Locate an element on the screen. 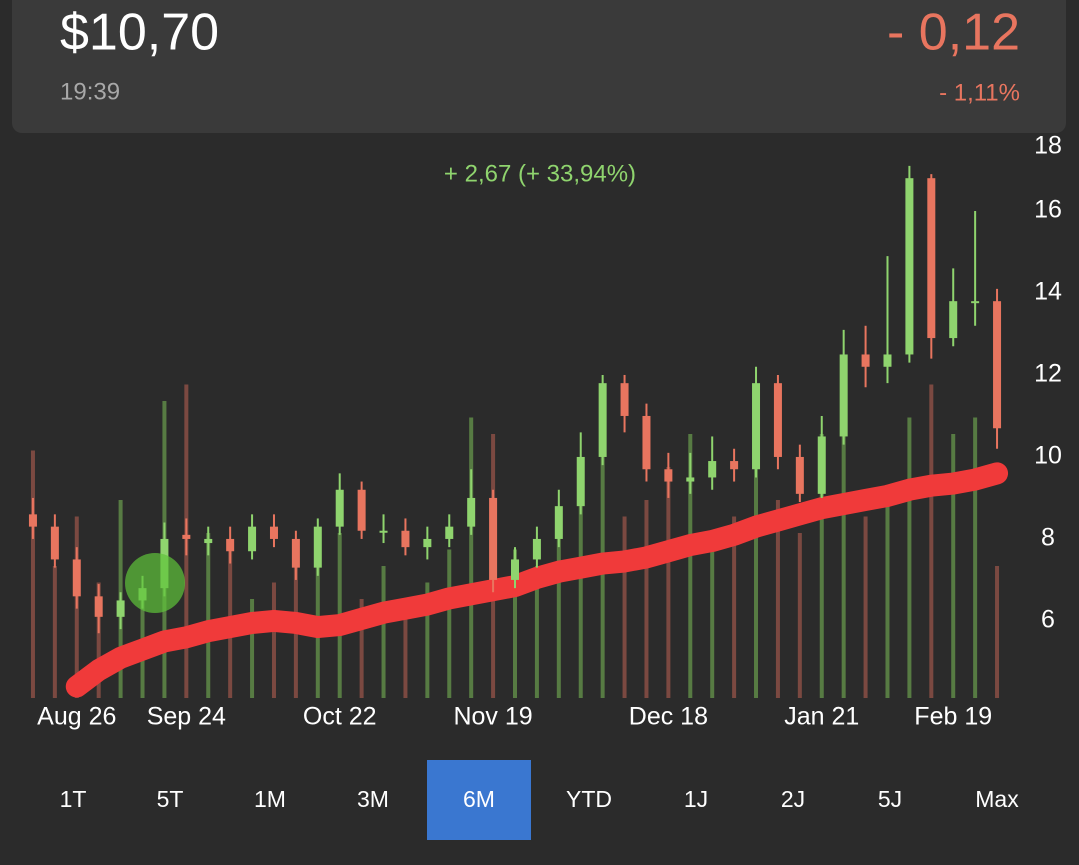 This screenshot has width=1079, height=865. range-button: 2J is located at coordinates (793, 799).